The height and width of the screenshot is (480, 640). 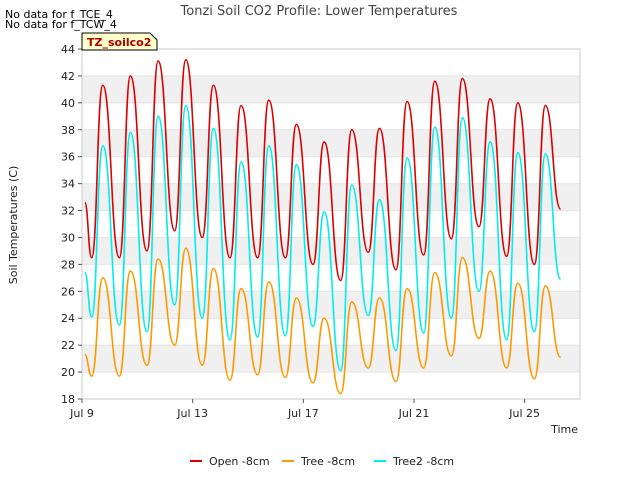 I want to click on legend-label: Tree2 -8cm, so click(x=423, y=461).